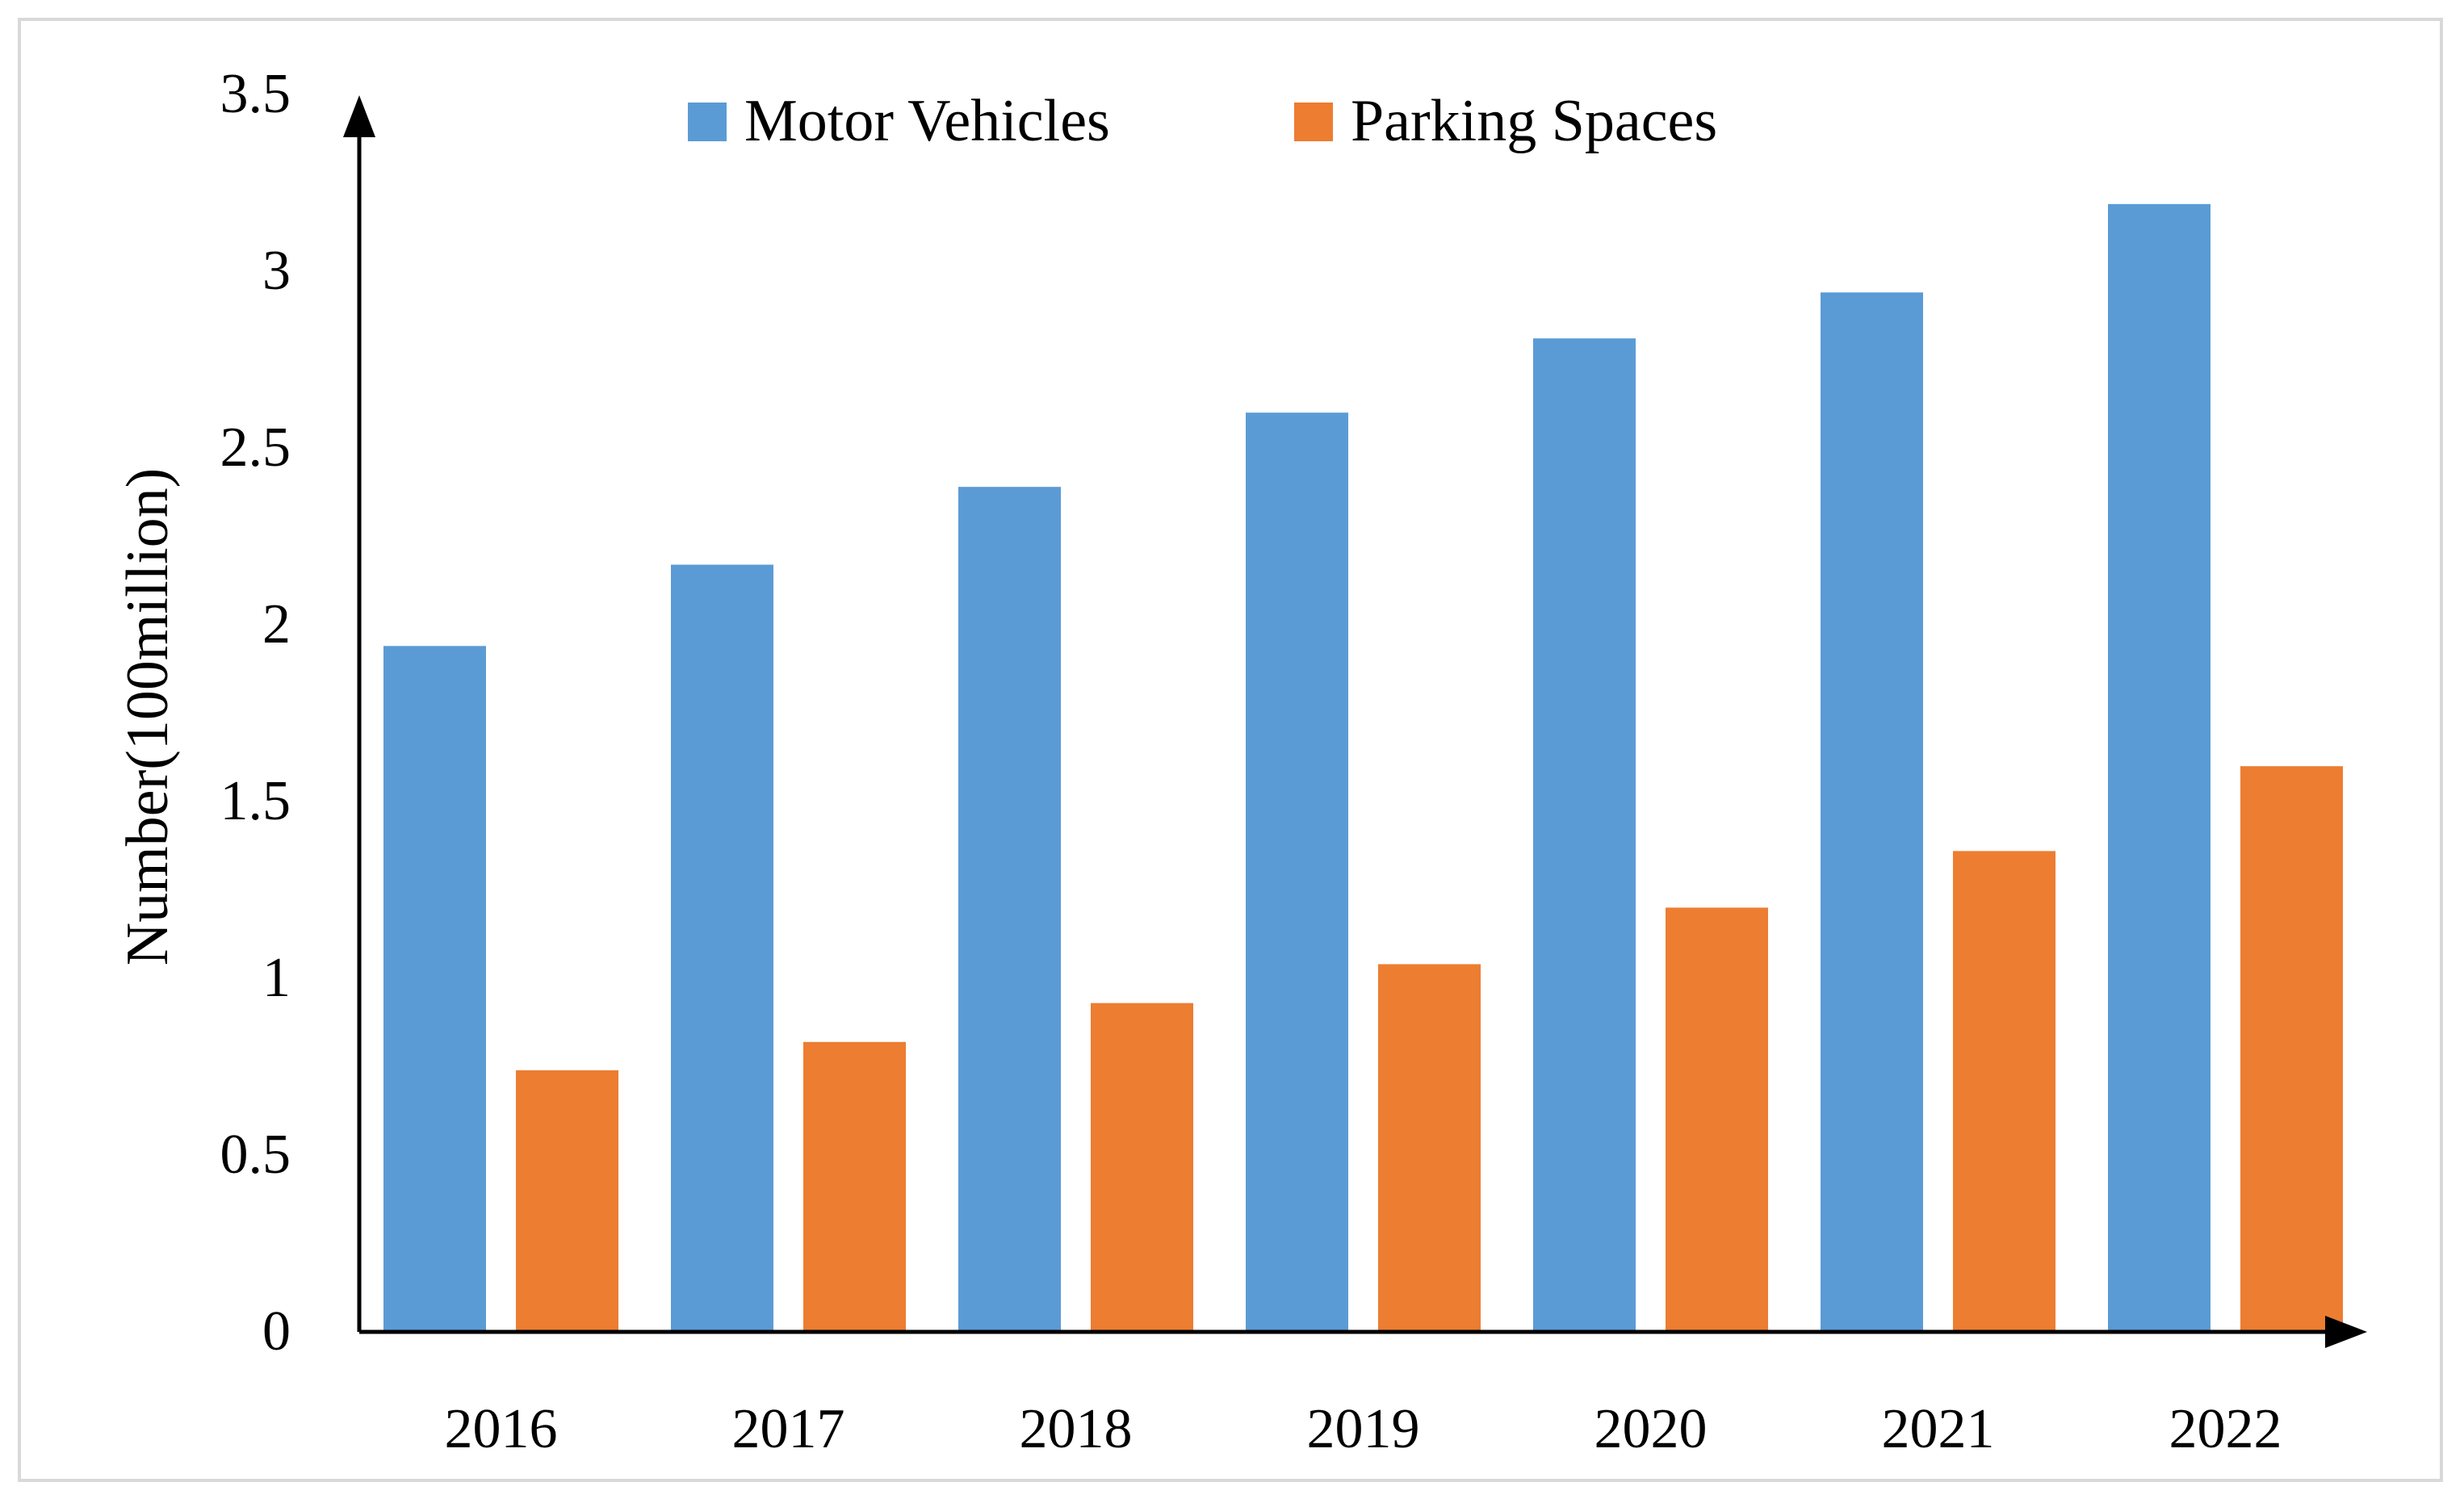 The width and height of the screenshot is (2464, 1503). Describe the element at coordinates (276, 978) in the screenshot. I see `y-tick-label: 1` at that location.